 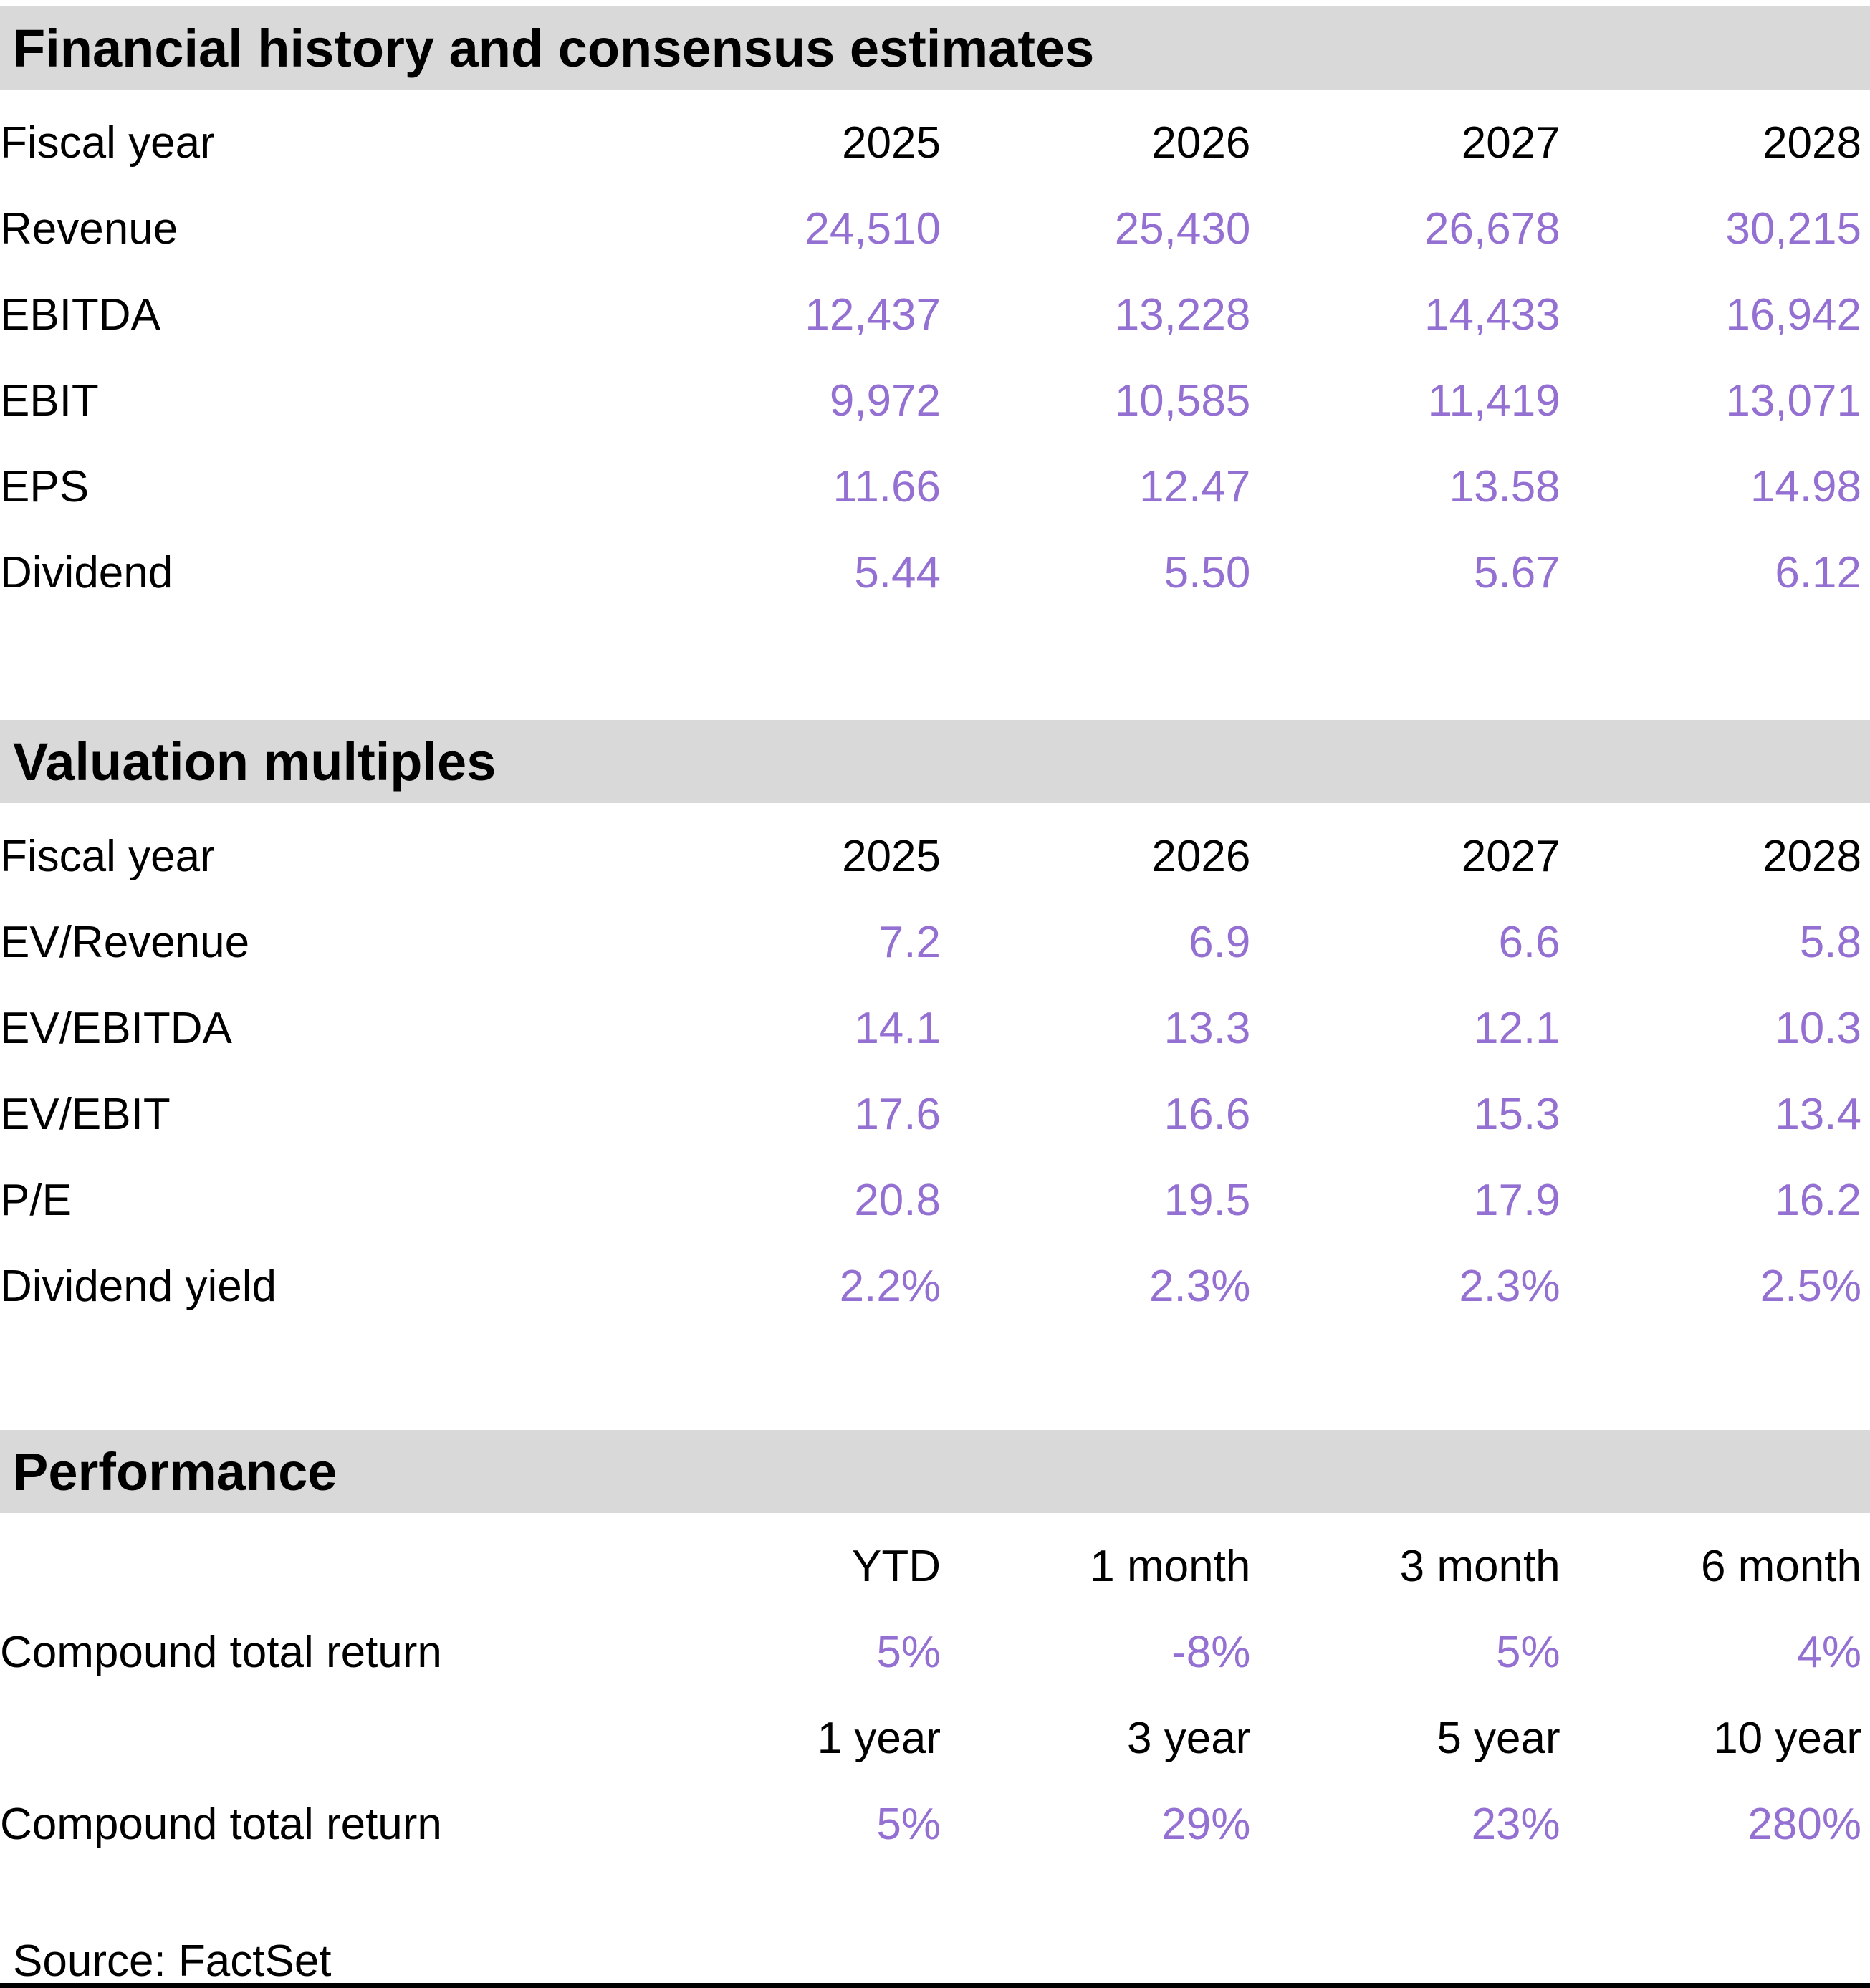 I want to click on ev-ebitda-2025: 14.1, so click(x=898, y=1028).